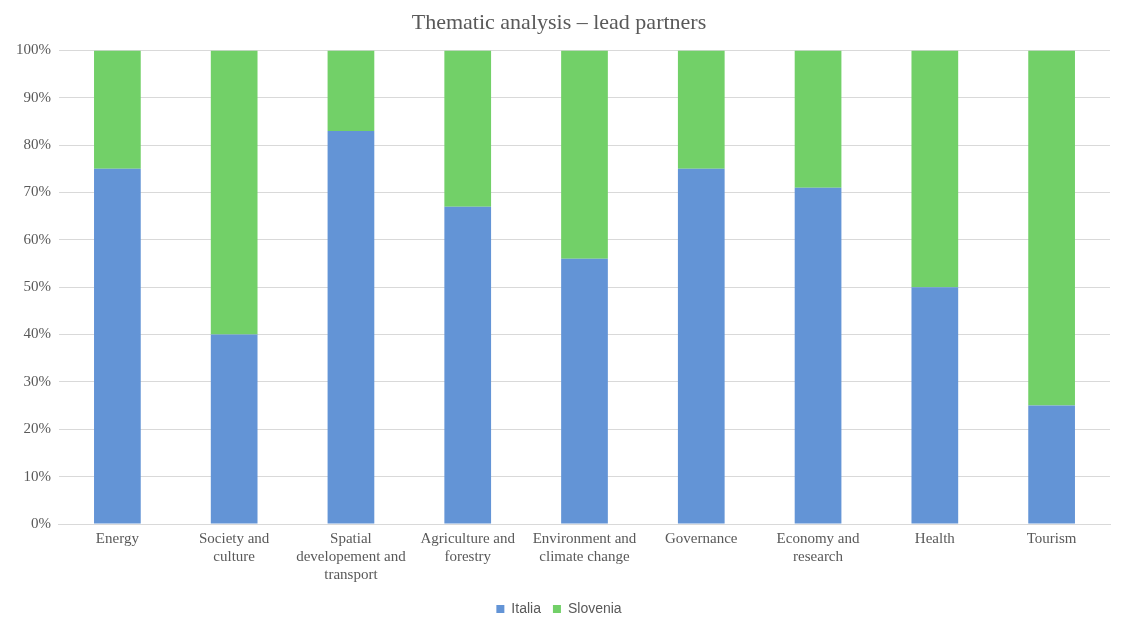 This screenshot has width=1124, height=626. Describe the element at coordinates (351, 555) in the screenshot. I see `x-tick-label: Spatial developement and transport` at that location.